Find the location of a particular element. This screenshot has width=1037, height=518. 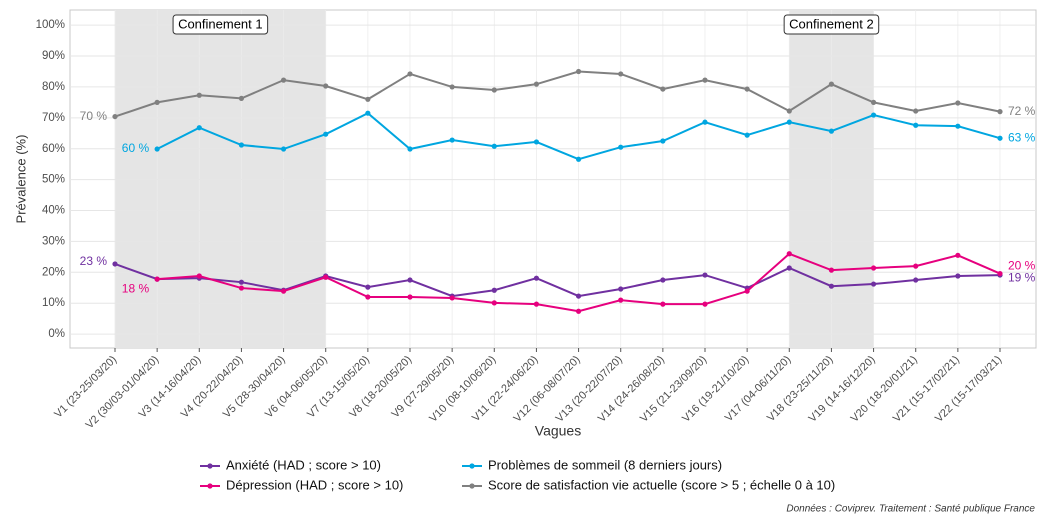

y-tick-label: 50% is located at coordinates (53, 180).